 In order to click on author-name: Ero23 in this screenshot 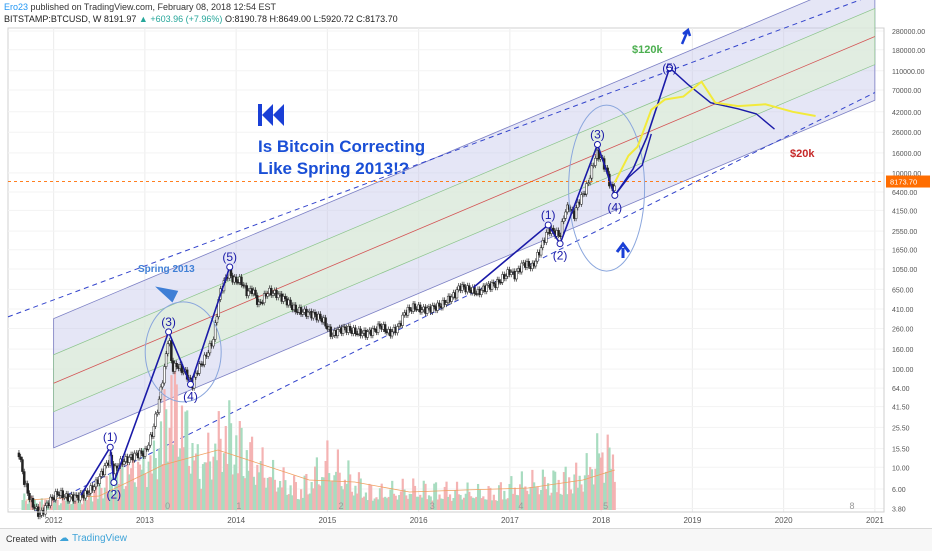, I will do `click(16, 7)`.